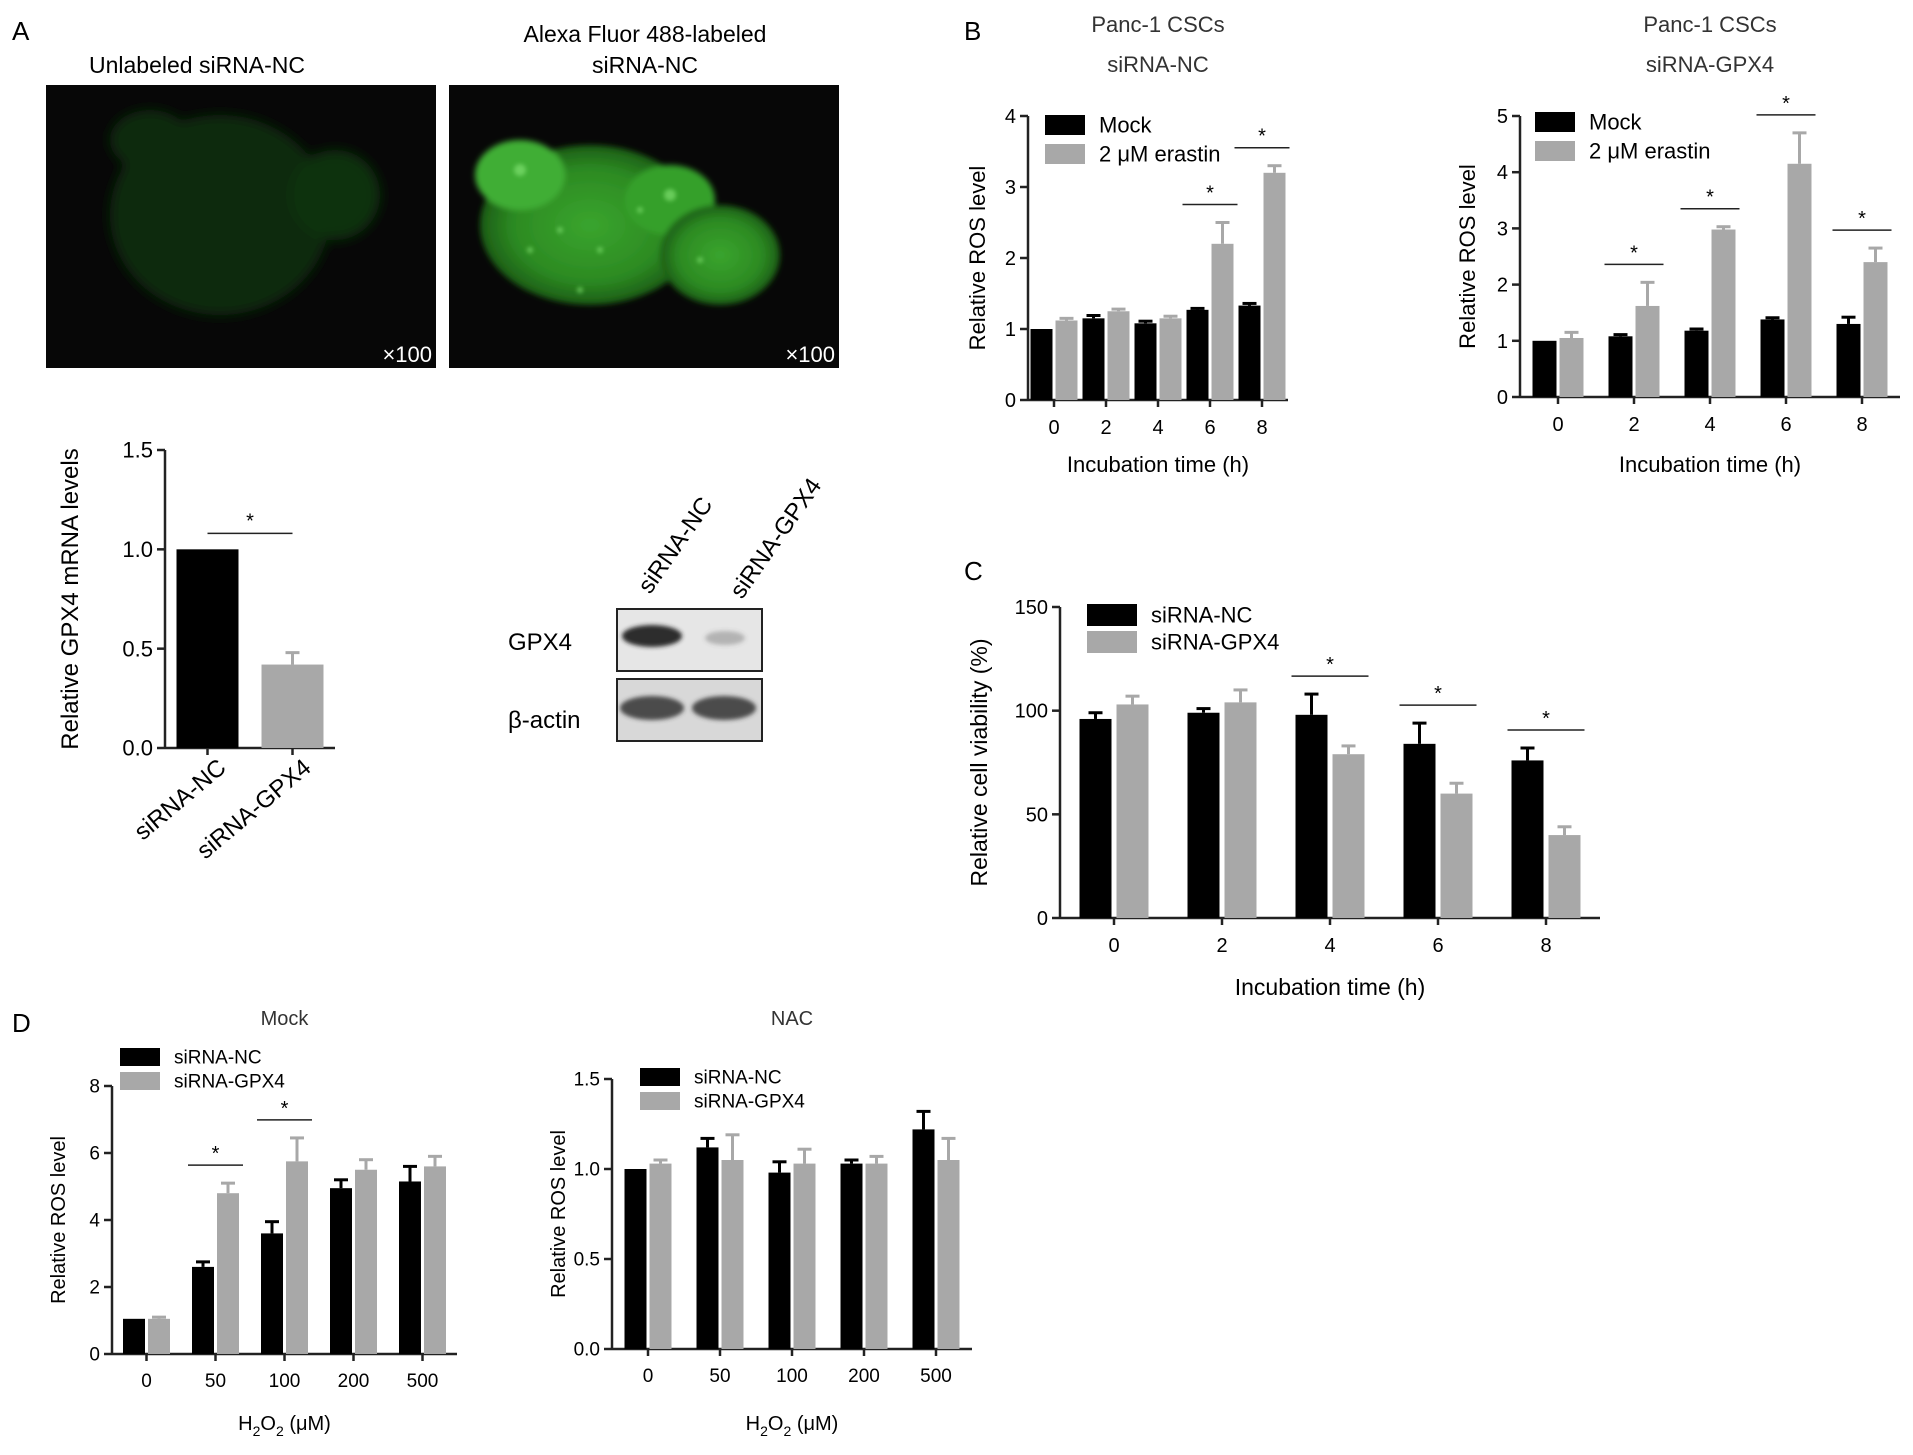 This screenshot has width=1913, height=1455. I want to click on panel-label-b: B, so click(972, 31).